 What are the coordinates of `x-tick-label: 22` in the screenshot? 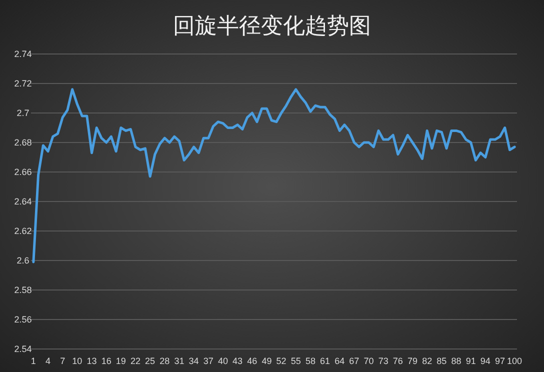 It's located at (135, 361).